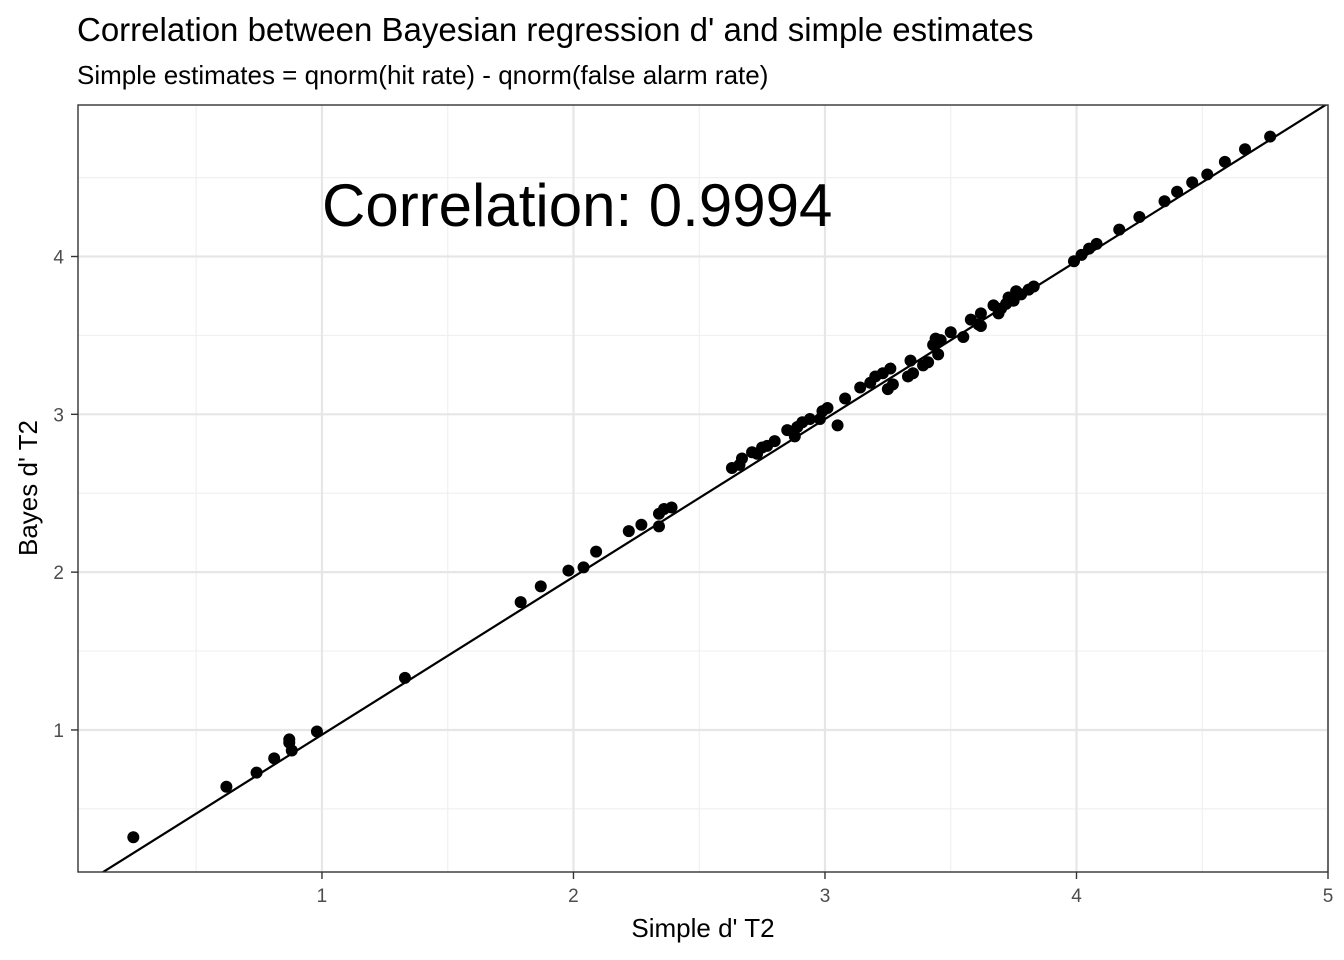  Describe the element at coordinates (65, 495) in the screenshot. I see `y-axis: 1 2 3 4` at that location.